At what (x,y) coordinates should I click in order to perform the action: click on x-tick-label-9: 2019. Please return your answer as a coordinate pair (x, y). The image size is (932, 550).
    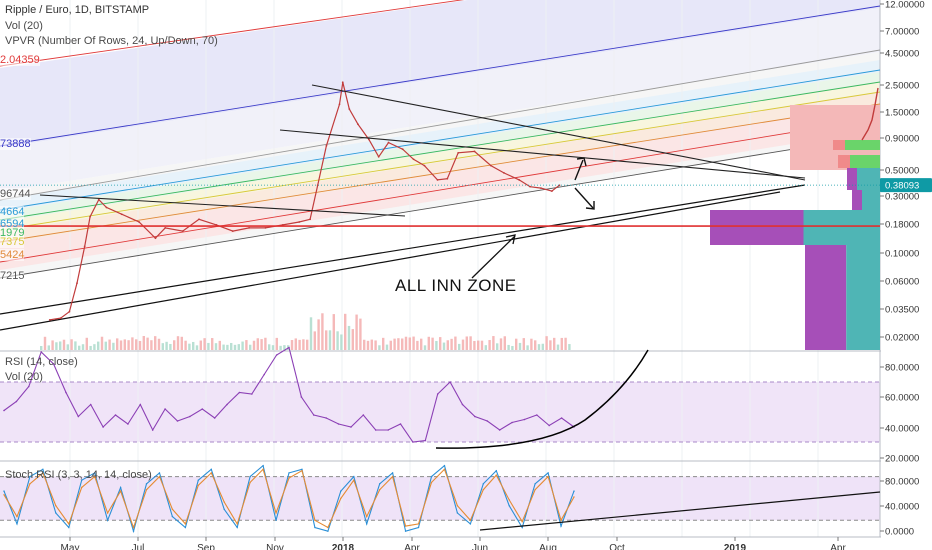
    Looking at the image, I should click on (735, 546).